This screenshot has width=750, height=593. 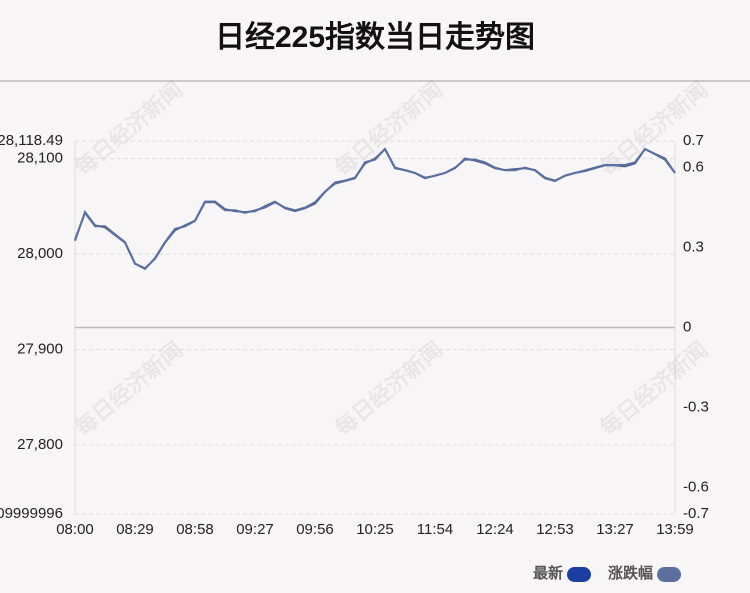 I want to click on y-tick-label: 28,118.49, so click(x=31, y=140).